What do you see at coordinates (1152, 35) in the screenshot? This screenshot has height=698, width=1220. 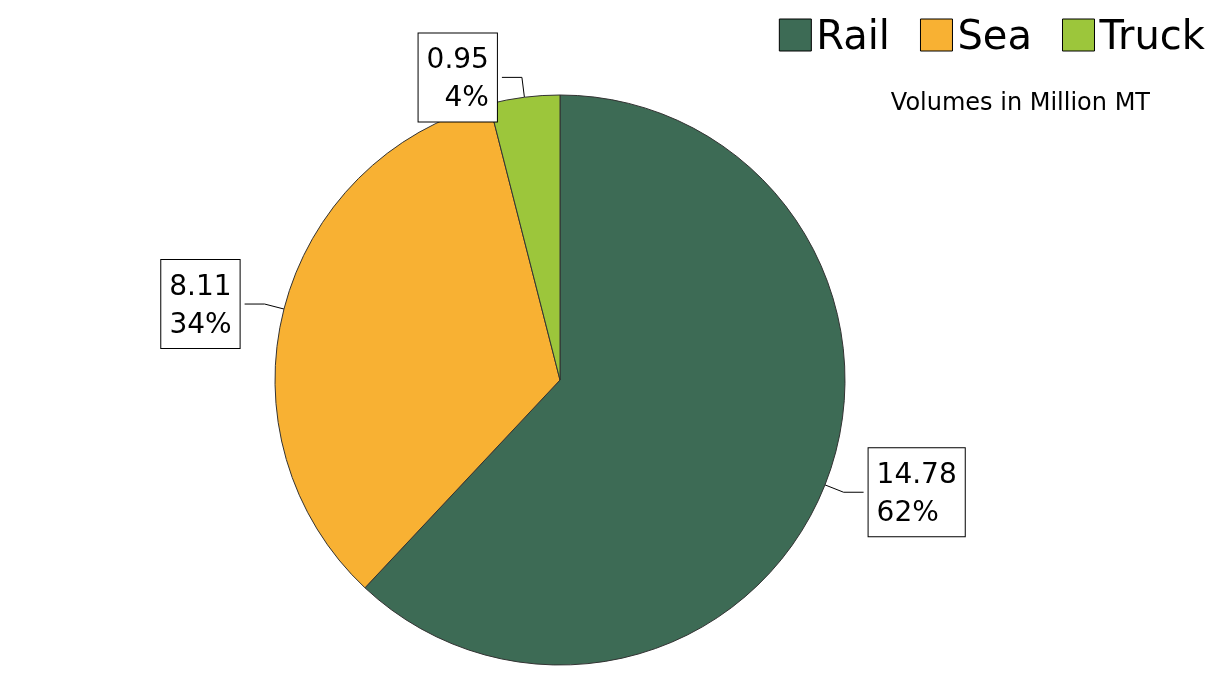 I see `legend-label: Truck` at bounding box center [1152, 35].